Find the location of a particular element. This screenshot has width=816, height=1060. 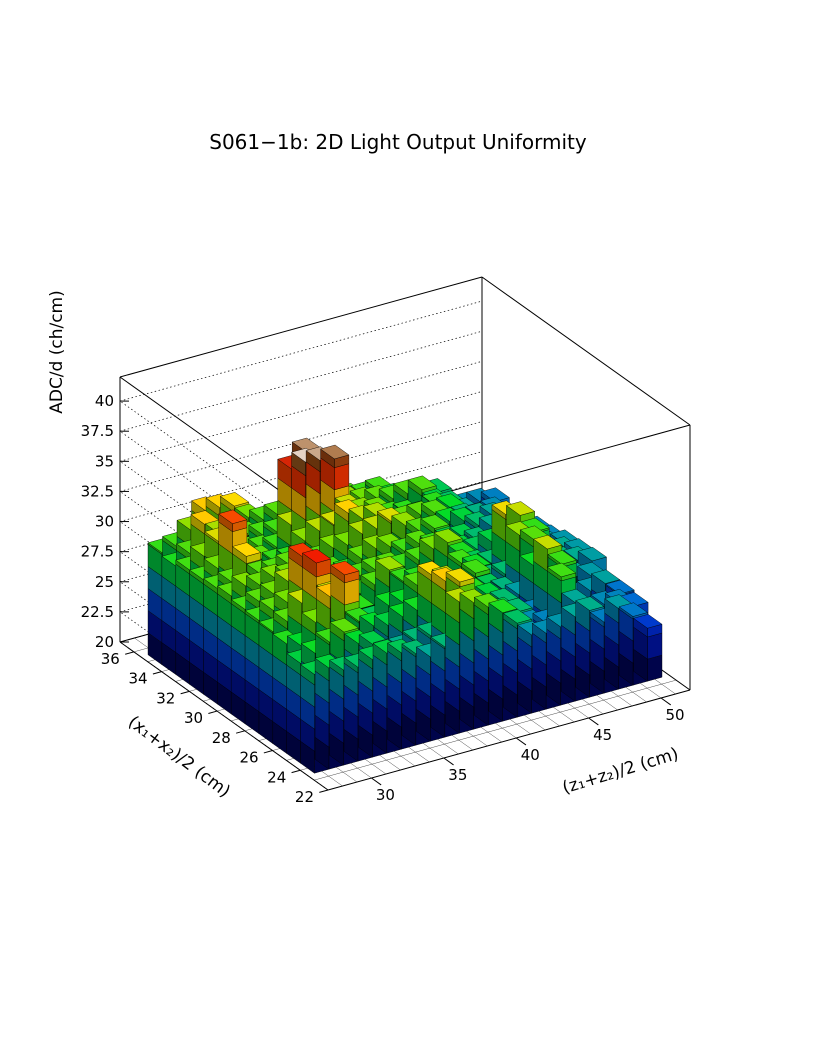

z-tick-label: 22.5 is located at coordinates (97, 612).